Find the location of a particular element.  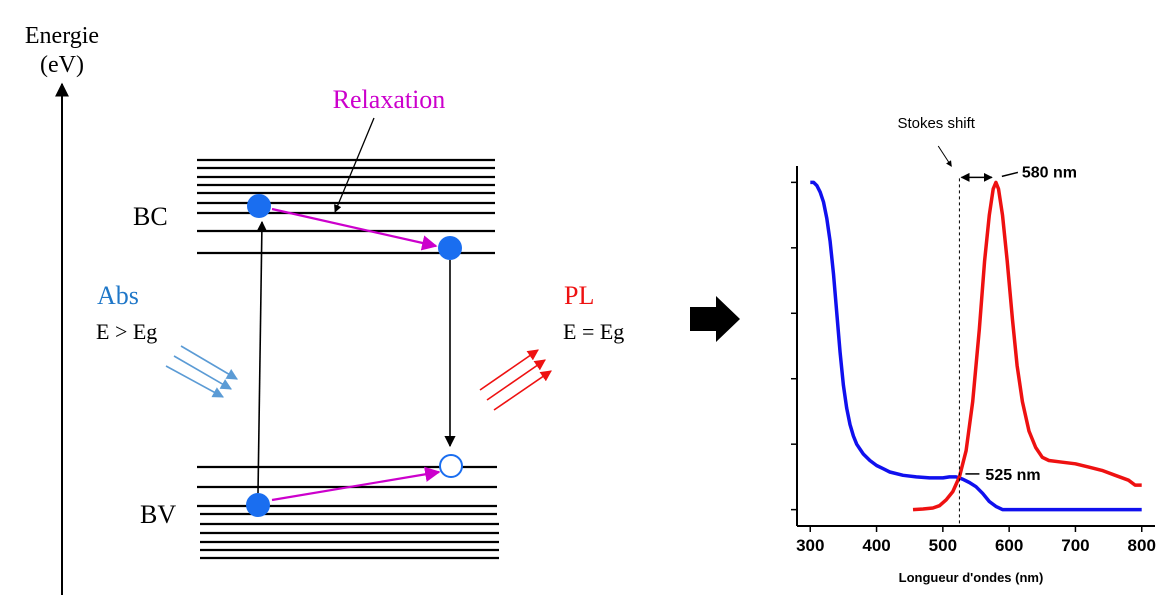

x-tick-label-4: 700 is located at coordinates (1075, 545).